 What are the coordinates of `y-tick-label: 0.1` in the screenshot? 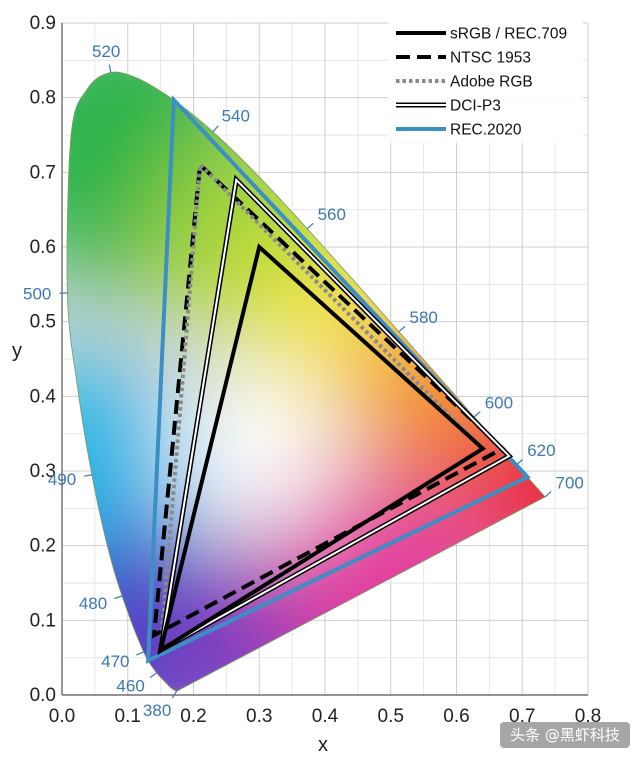 It's located at (43, 620).